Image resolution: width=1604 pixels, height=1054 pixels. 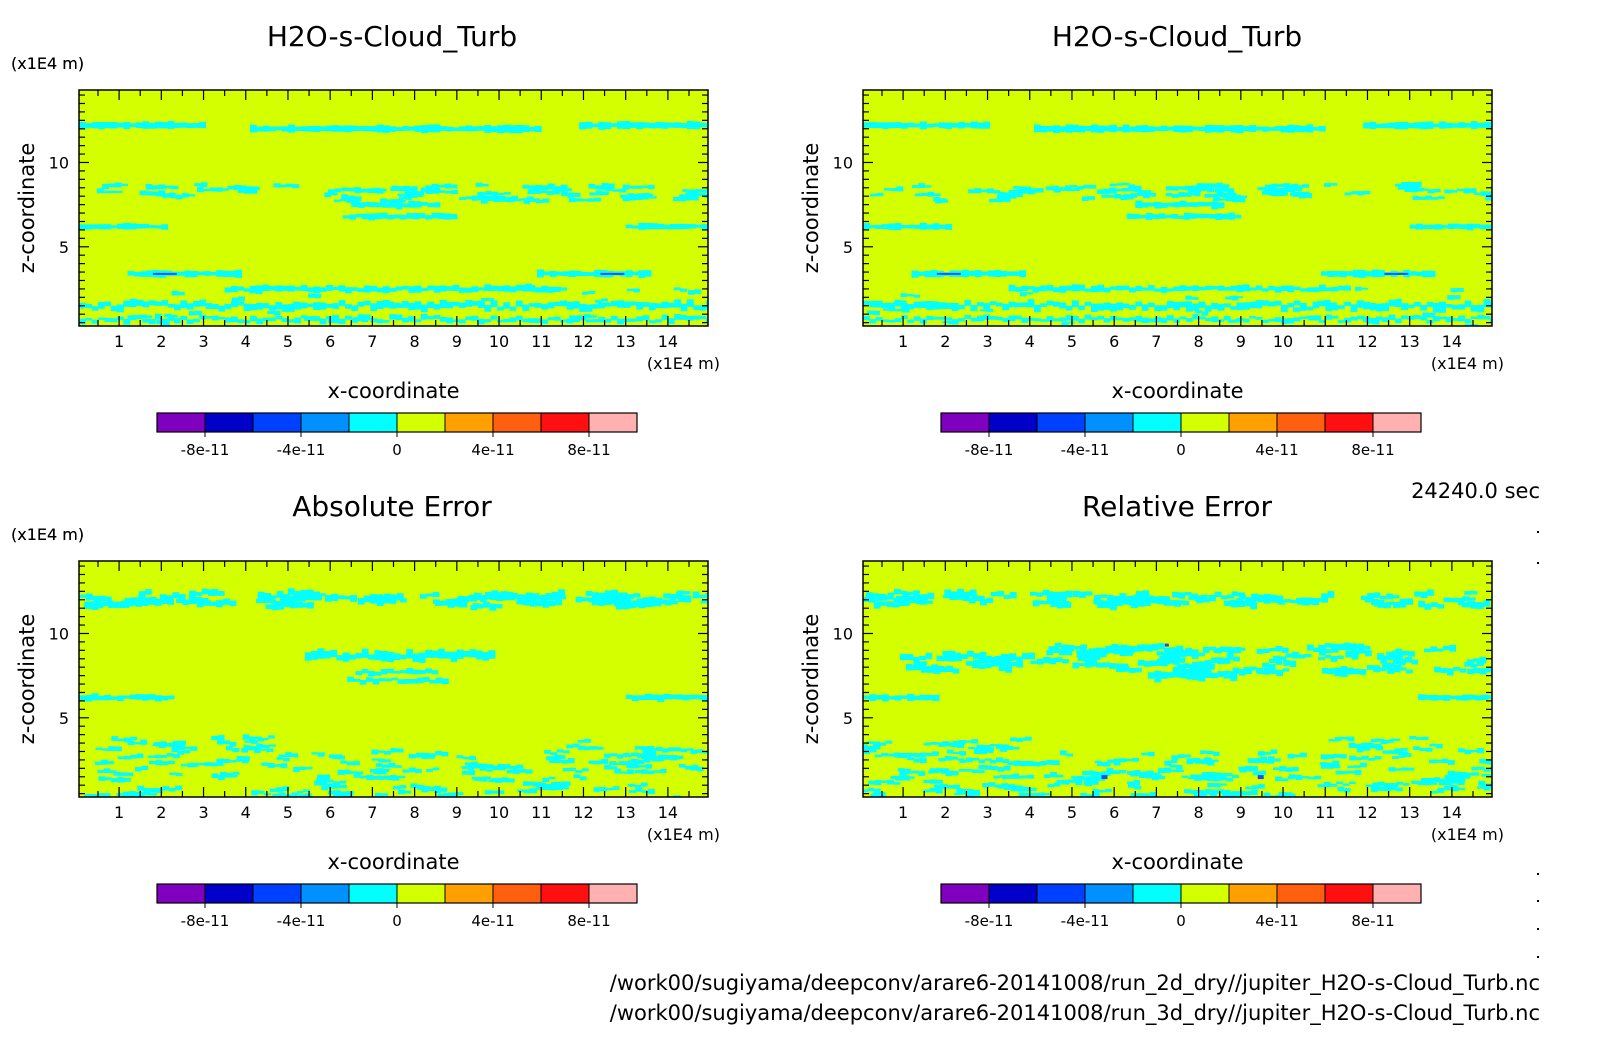 What do you see at coordinates (392, 506) in the screenshot?
I see `panel-title: Absolute Error` at bounding box center [392, 506].